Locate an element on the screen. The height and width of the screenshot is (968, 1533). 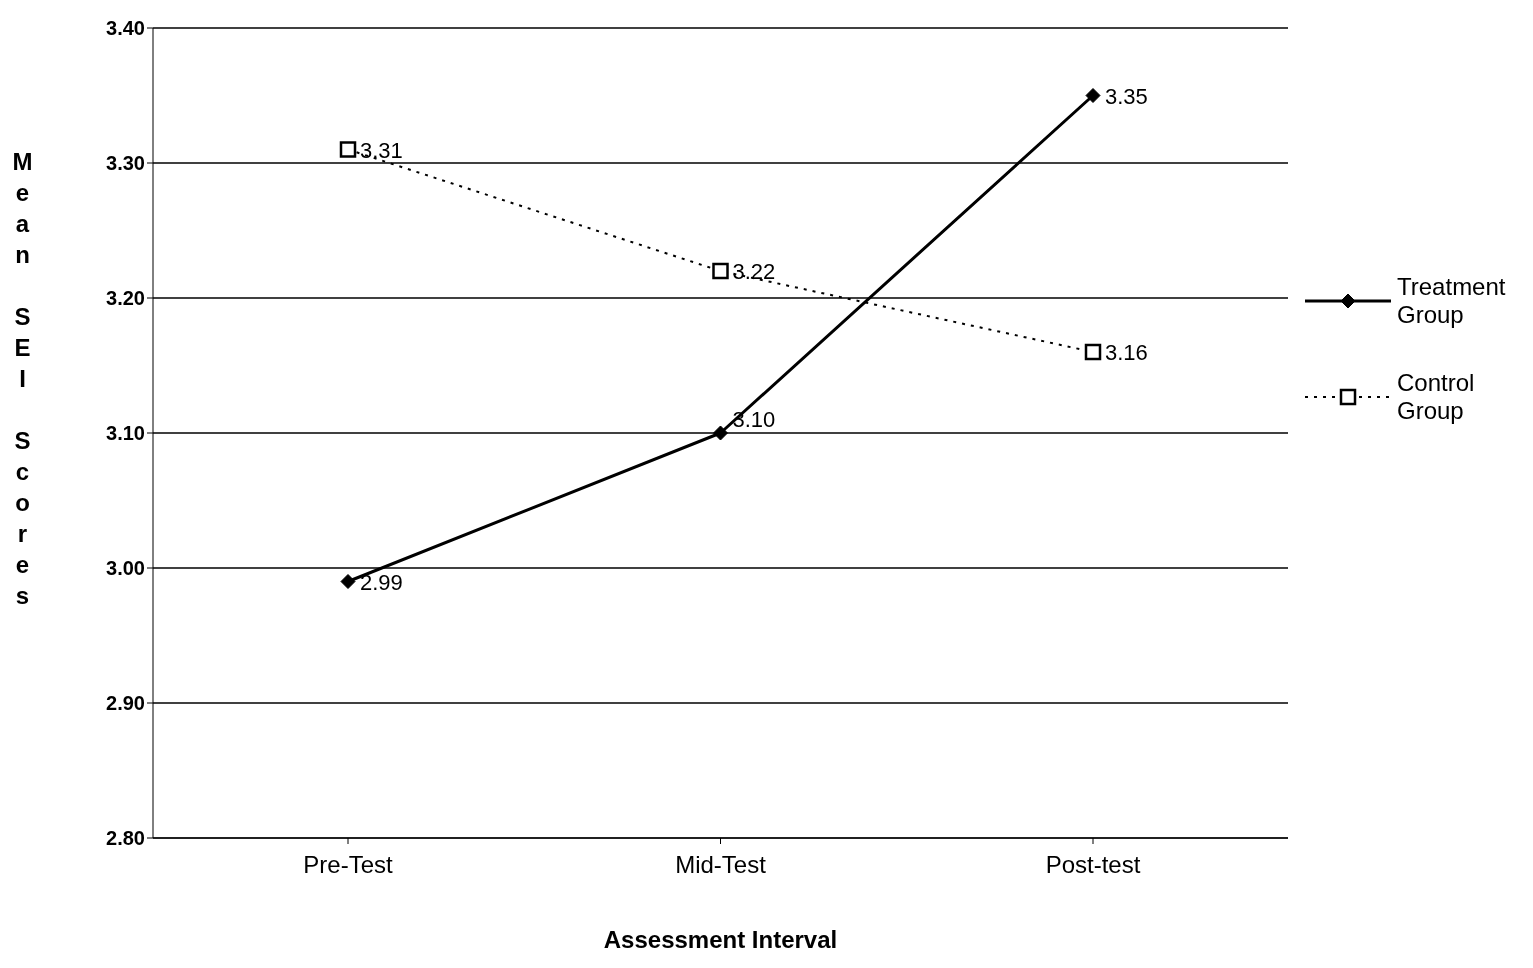
data-label: 2.99 is located at coordinates (381, 582).